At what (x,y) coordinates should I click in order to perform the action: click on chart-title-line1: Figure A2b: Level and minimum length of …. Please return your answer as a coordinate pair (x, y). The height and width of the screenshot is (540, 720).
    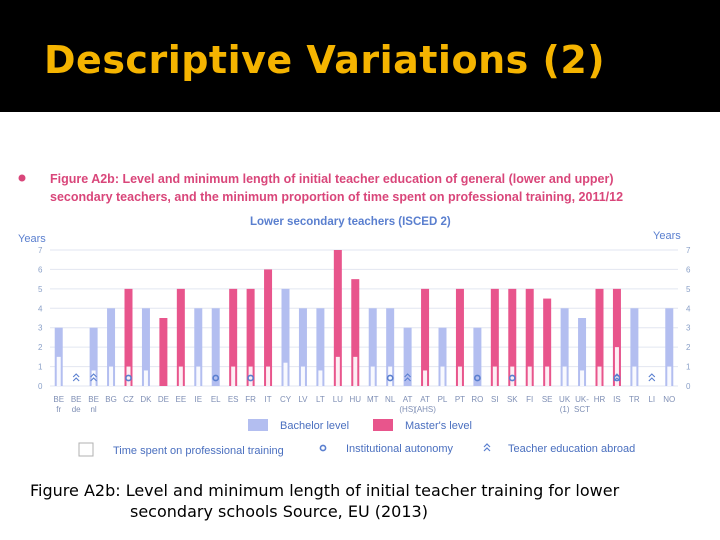
    Looking at the image, I should click on (332, 179).